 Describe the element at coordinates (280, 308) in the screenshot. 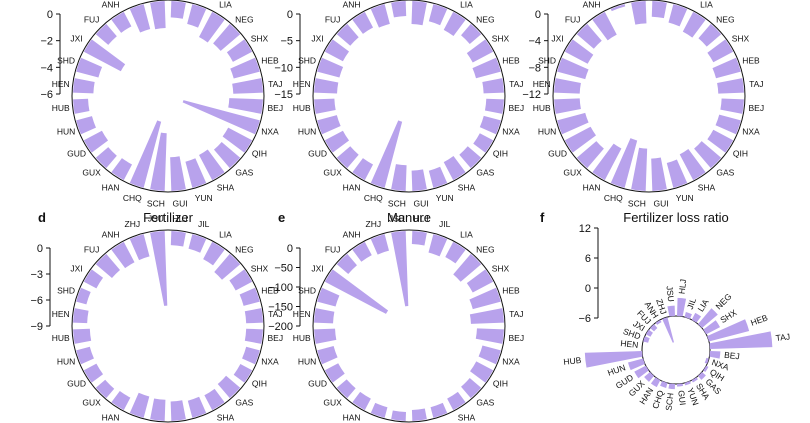

I see `axis-tick-label: −150` at that location.